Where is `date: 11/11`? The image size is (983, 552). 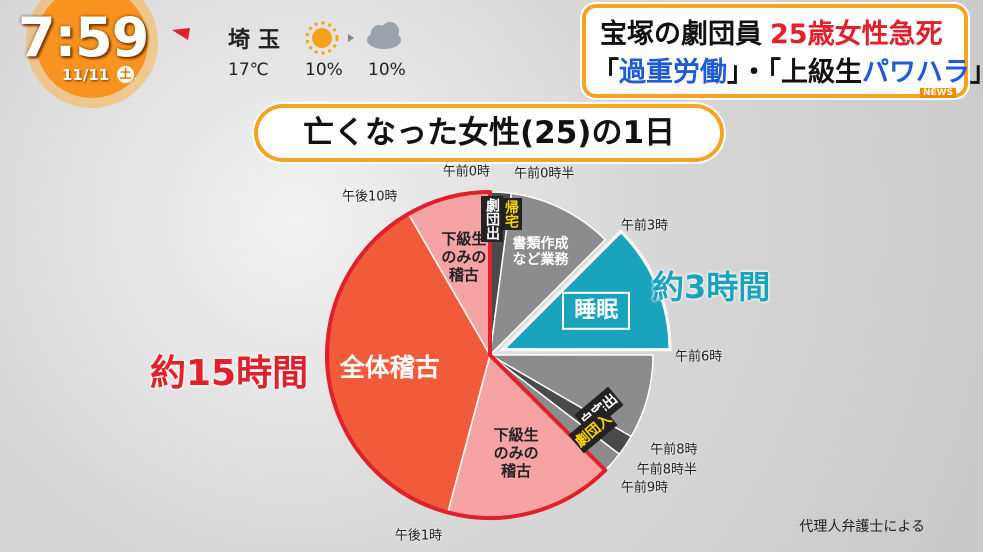
date: 11/11 is located at coordinates (86, 75).